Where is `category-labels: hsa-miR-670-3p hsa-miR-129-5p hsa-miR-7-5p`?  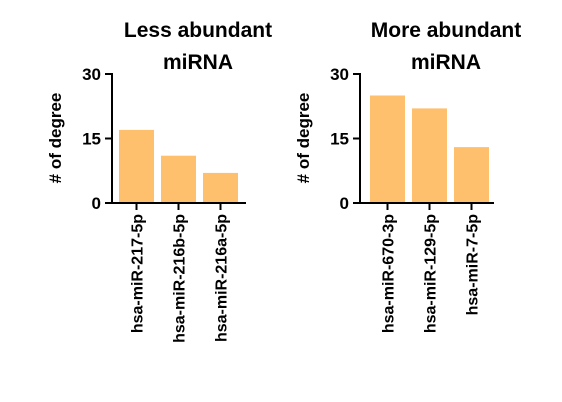 category-labels: hsa-miR-670-3p hsa-miR-129-5p hsa-miR-7-5p is located at coordinates (431, 268).